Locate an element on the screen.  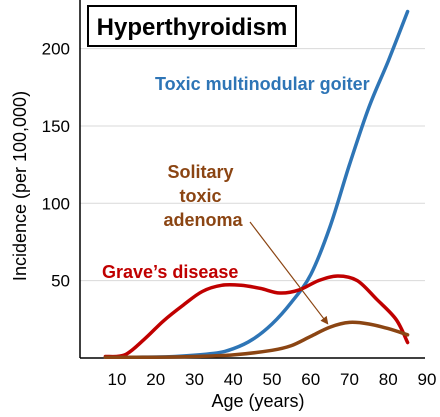
x-tick-label-80: 80 is located at coordinates (388, 379).